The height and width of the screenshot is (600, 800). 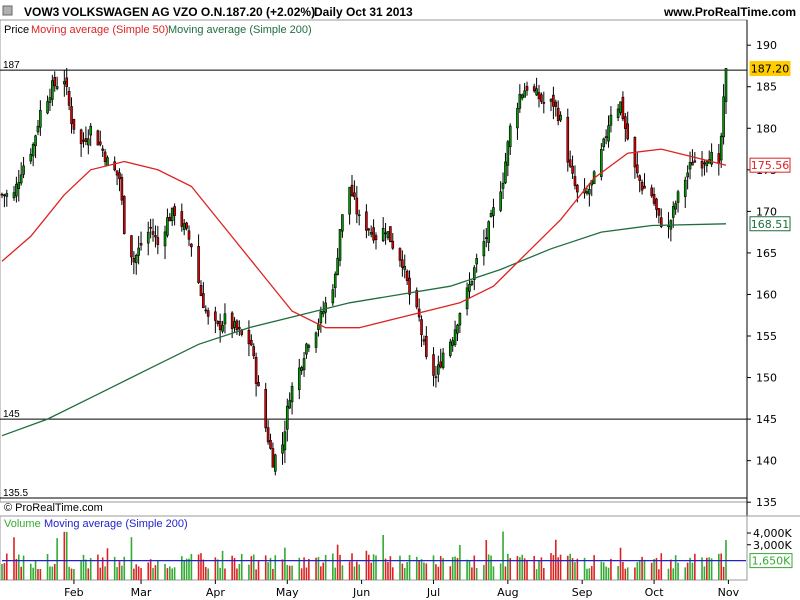 What do you see at coordinates (766, 87) in the screenshot?
I see `price-tick-label-10: 185` at bounding box center [766, 87].